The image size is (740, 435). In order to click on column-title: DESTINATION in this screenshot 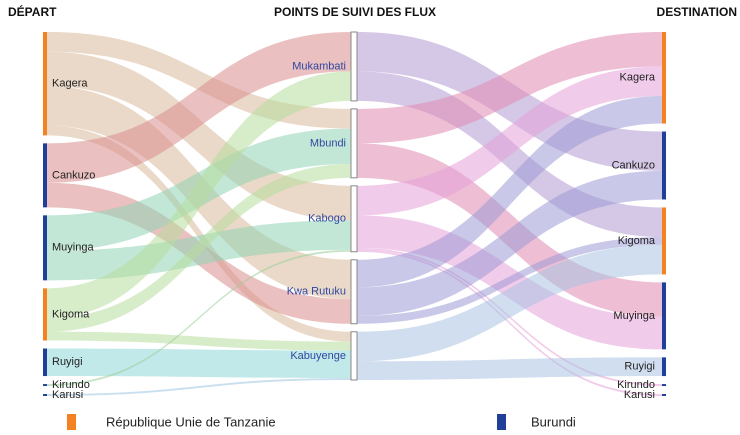, I will do `click(697, 12)`.